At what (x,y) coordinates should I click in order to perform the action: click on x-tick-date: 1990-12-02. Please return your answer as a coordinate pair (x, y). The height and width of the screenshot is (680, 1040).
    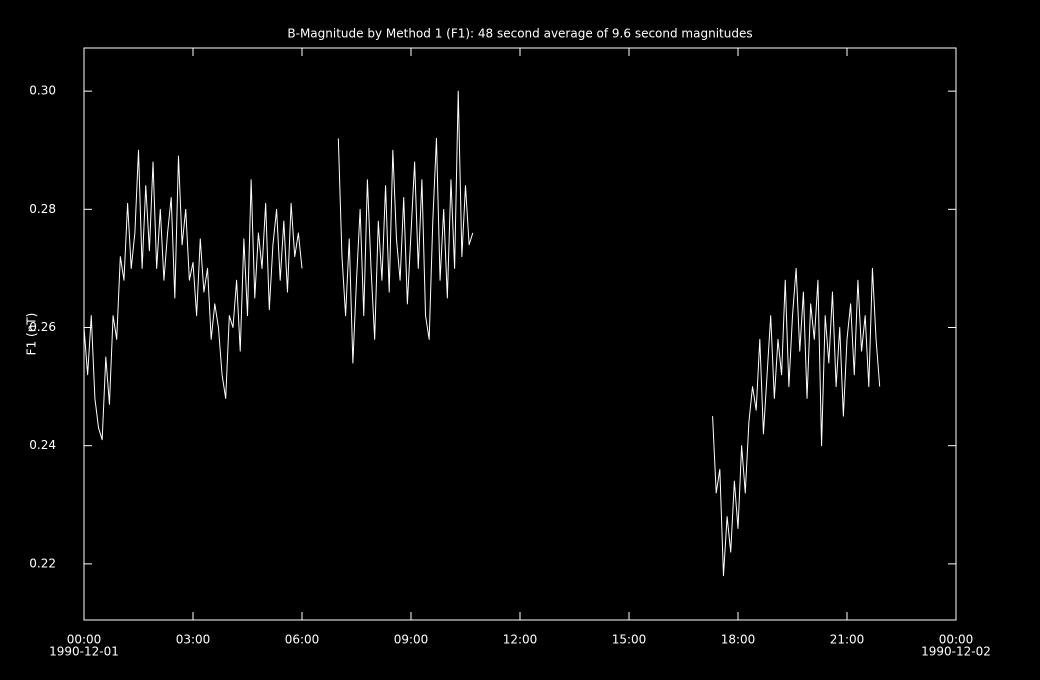
    Looking at the image, I should click on (956, 652).